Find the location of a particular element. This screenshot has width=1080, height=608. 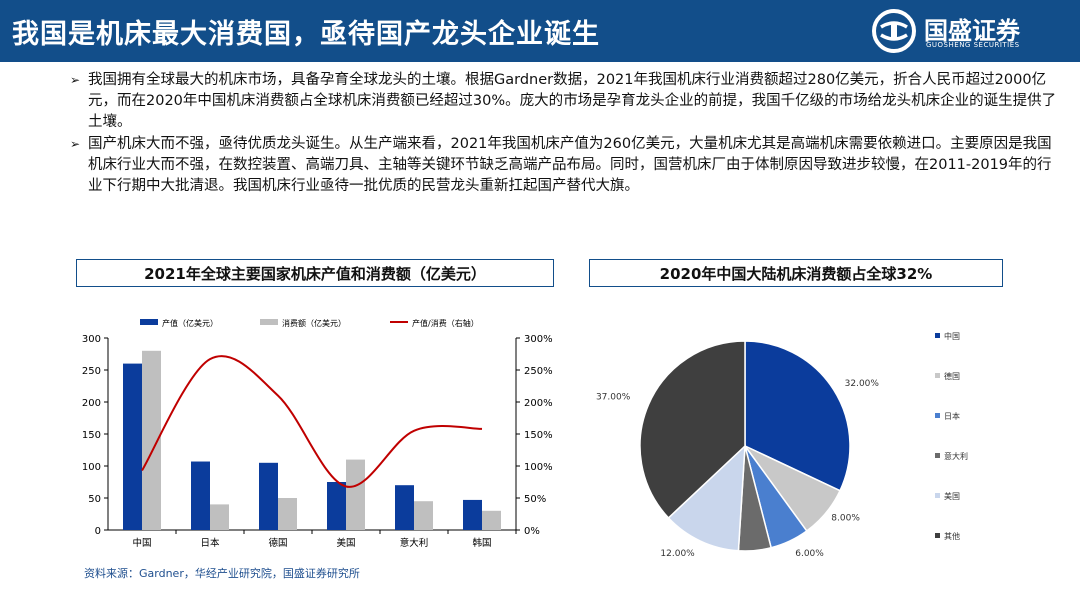

y-tick-label: 50 is located at coordinates (94, 499).